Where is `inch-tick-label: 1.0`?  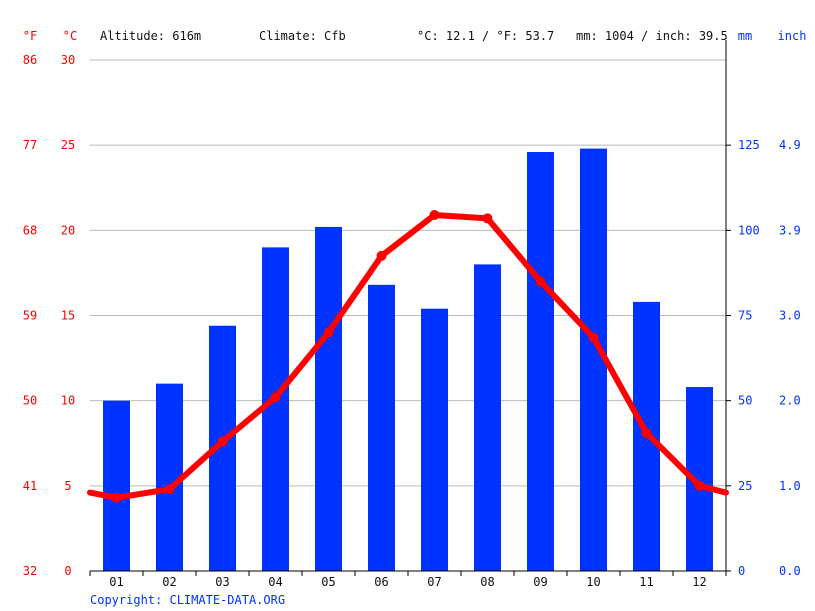 inch-tick-label: 1.0 is located at coordinates (790, 486).